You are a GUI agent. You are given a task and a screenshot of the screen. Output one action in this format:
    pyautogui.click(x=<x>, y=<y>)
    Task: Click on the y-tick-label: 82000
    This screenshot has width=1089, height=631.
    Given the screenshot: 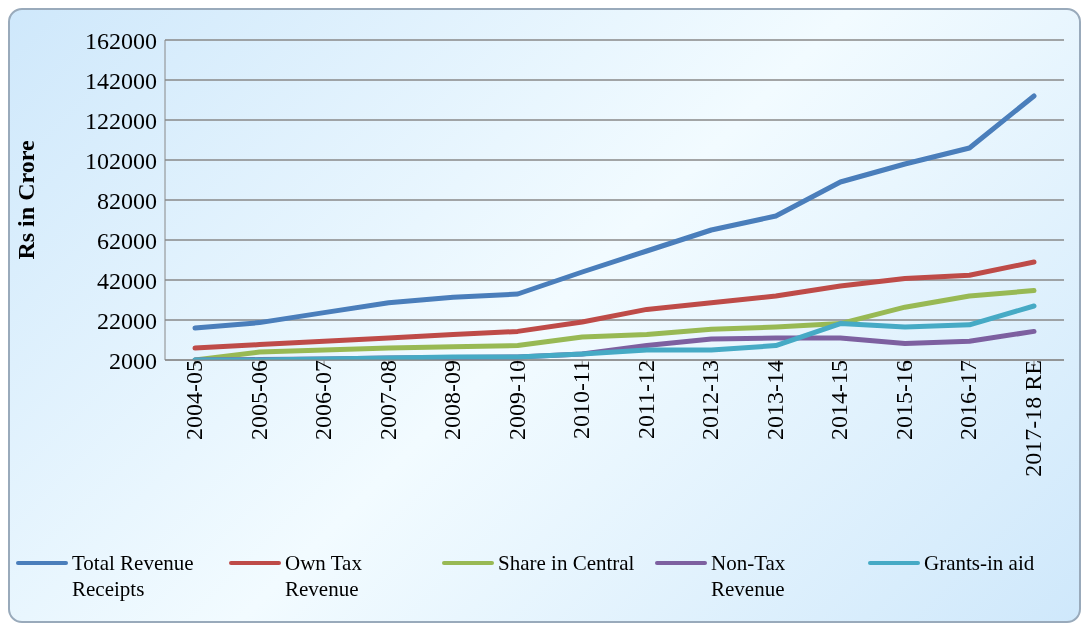 What is the action you would take?
    pyautogui.click(x=127, y=200)
    